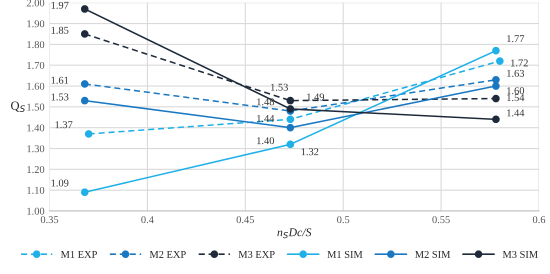 The height and width of the screenshot is (274, 550). What do you see at coordinates (515, 38) in the screenshot?
I see `data-label: 1.77` at bounding box center [515, 38].